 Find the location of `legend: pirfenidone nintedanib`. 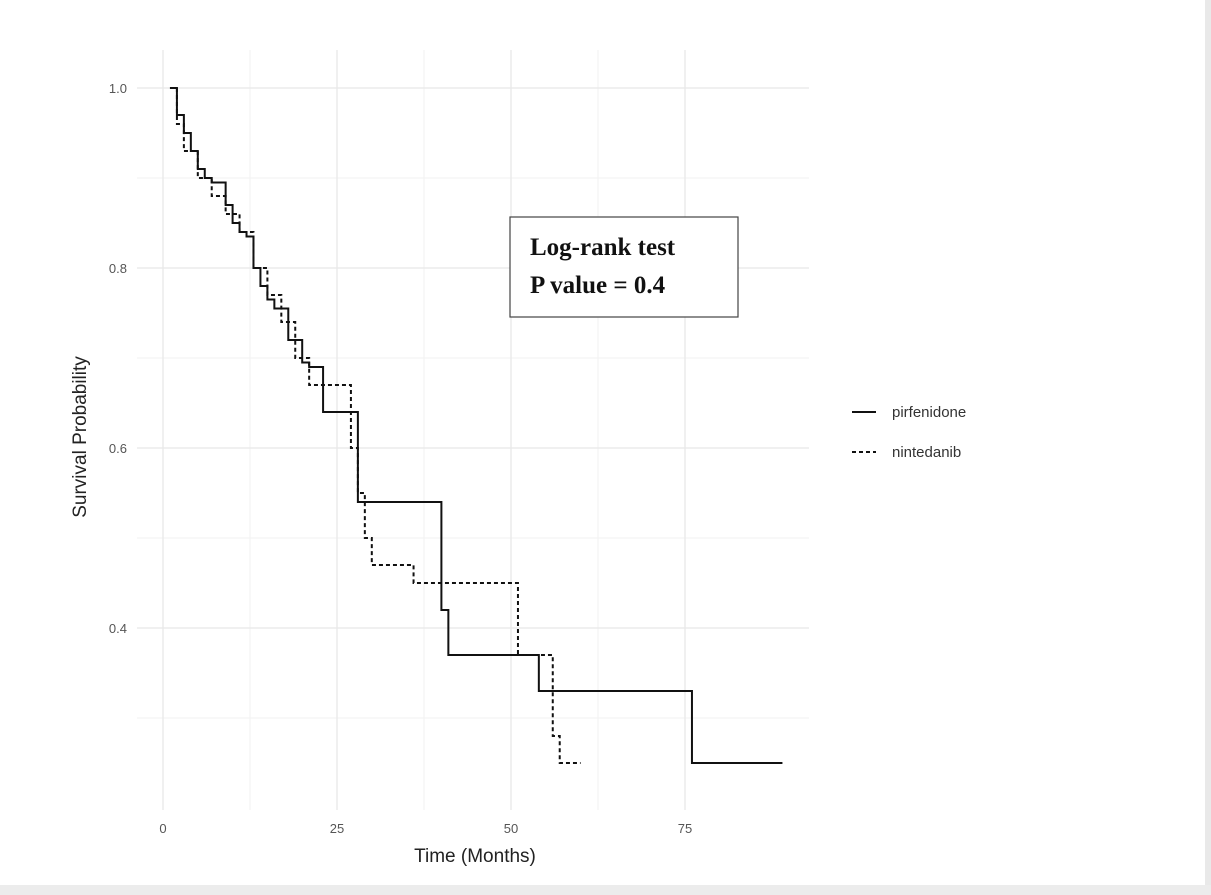

legend: pirfenidone nintedanib is located at coordinates (909, 432).